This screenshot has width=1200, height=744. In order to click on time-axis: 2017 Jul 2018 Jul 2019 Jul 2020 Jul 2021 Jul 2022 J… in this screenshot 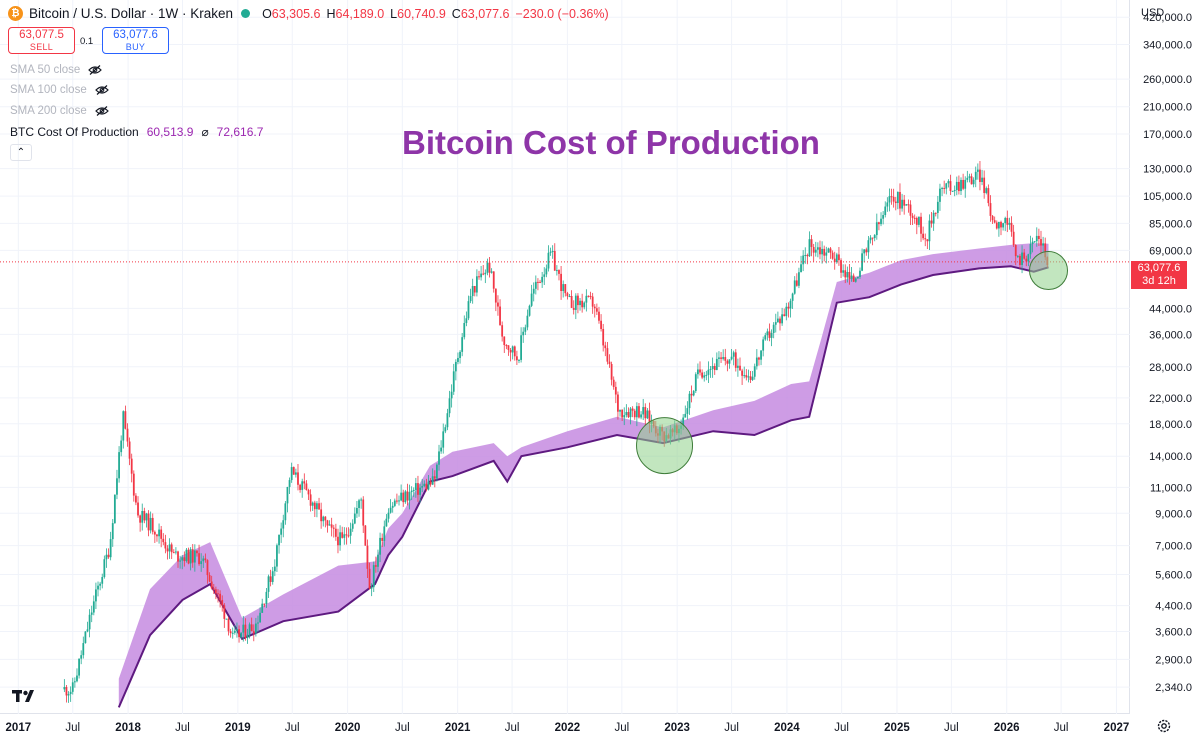, I will do `click(565, 726)`.